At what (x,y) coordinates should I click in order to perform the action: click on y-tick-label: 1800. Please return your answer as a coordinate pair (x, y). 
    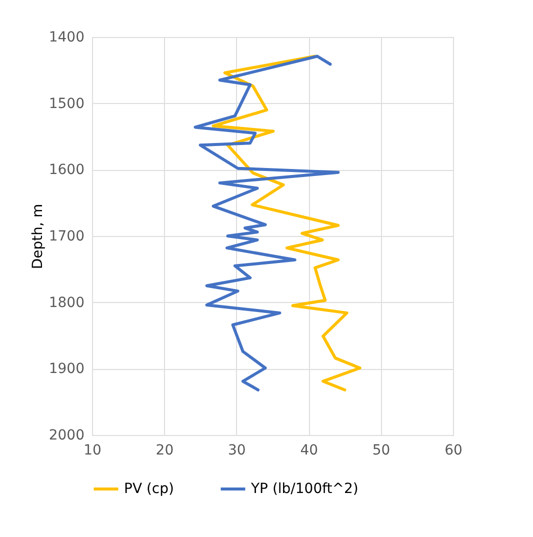
    Looking at the image, I should click on (66, 302).